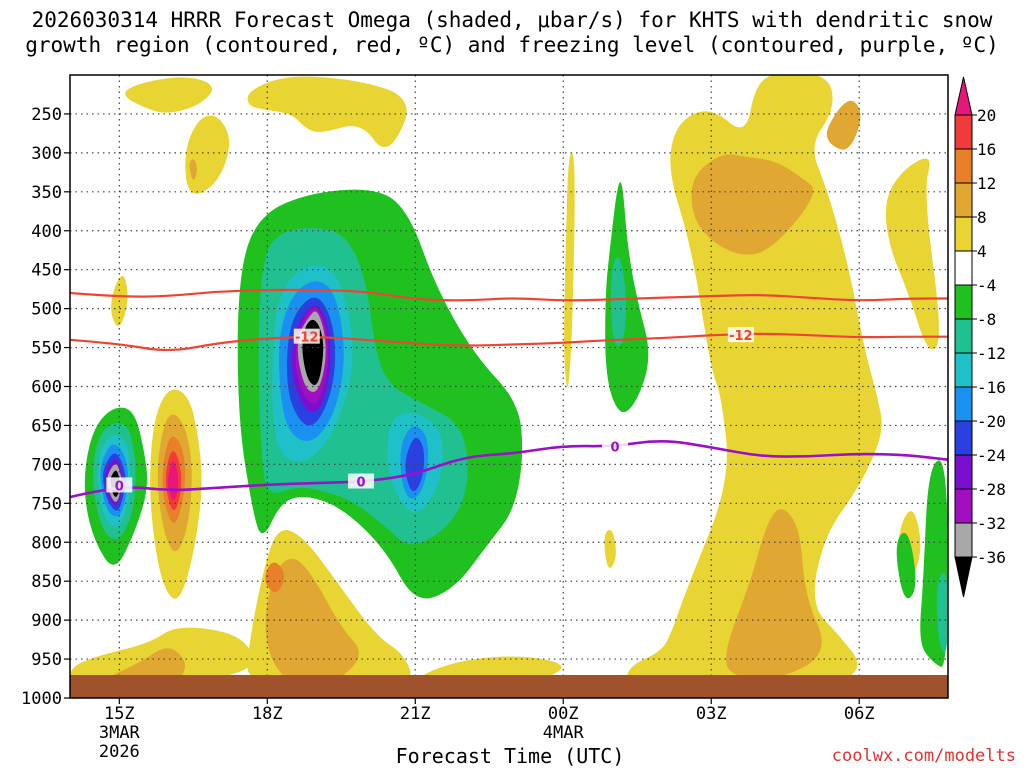 The height and width of the screenshot is (768, 1024). What do you see at coordinates (415, 714) in the screenshot?
I see `x-tick-label: 21Z` at bounding box center [415, 714].